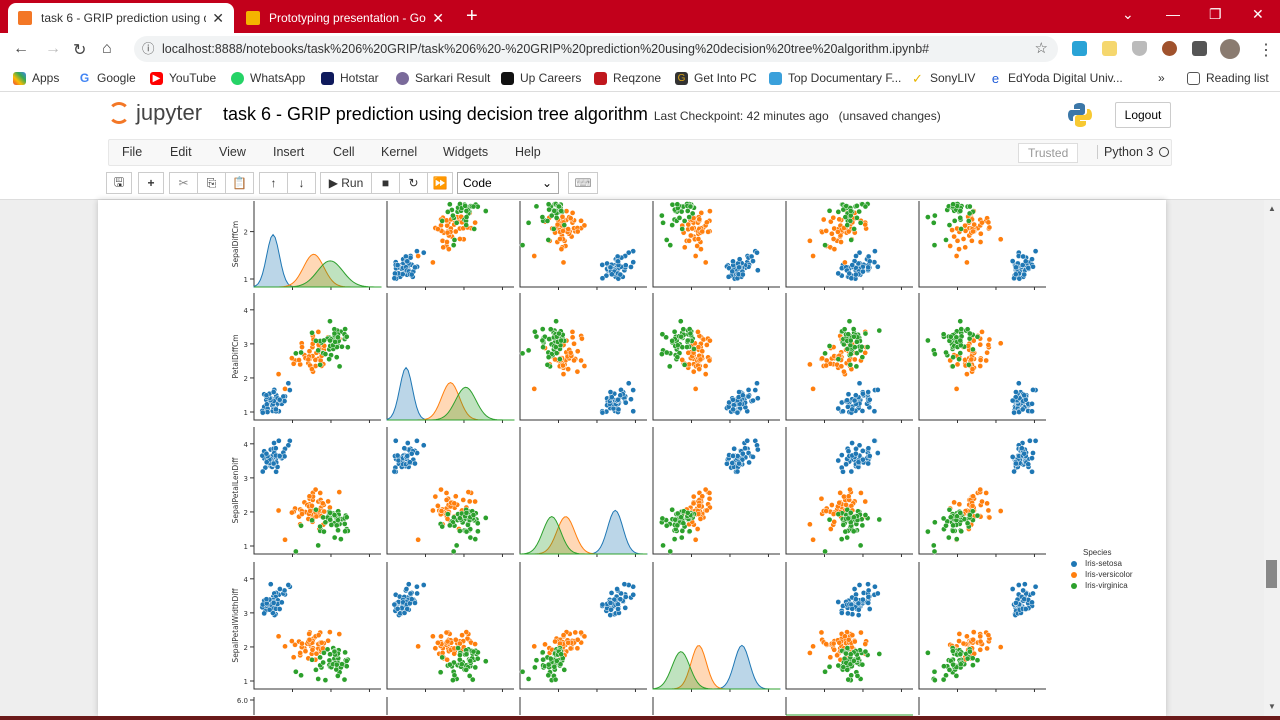 The image size is (1280, 720). Describe the element at coordinates (151, 183) in the screenshot. I see `insert-cell-button: +` at that location.